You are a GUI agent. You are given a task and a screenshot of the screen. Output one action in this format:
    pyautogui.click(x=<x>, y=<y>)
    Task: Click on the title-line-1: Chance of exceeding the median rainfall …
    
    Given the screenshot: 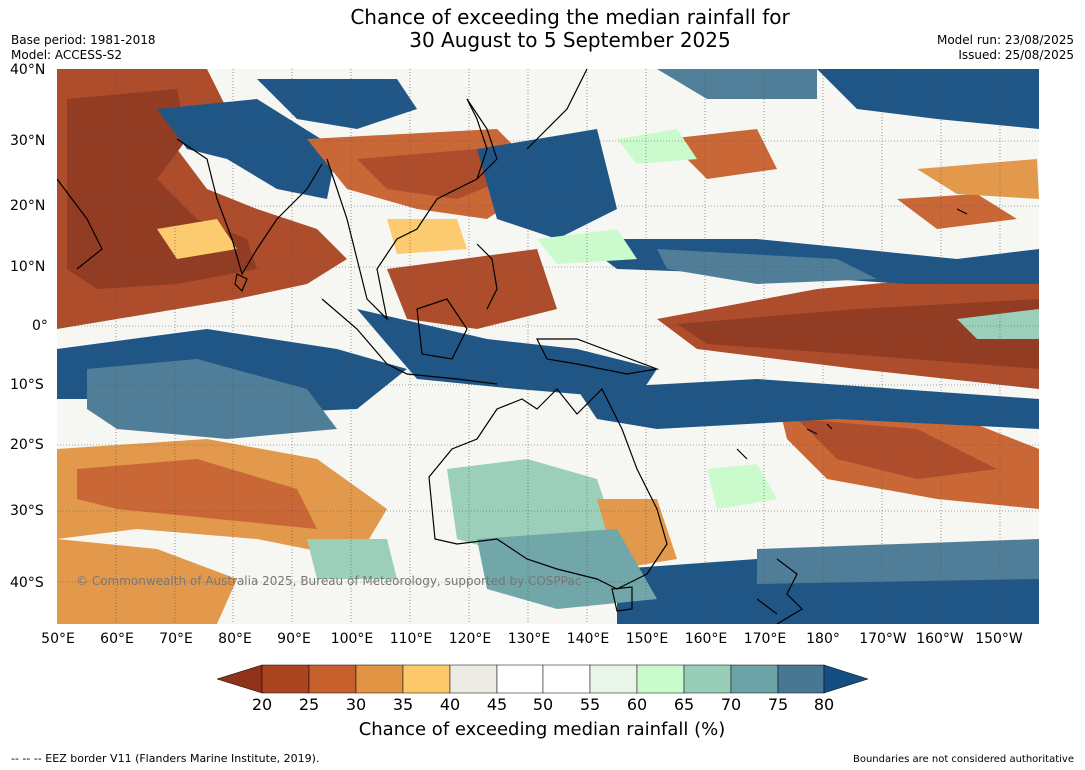 What is the action you would take?
    pyautogui.click(x=570, y=17)
    